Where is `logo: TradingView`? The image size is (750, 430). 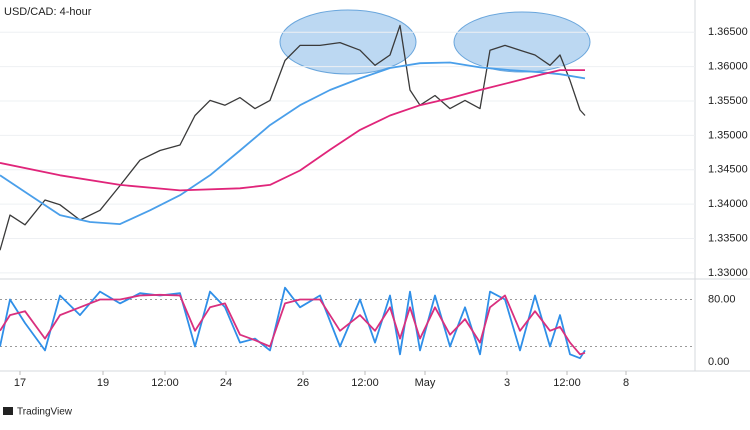 logo: TradingView is located at coordinates (38, 412).